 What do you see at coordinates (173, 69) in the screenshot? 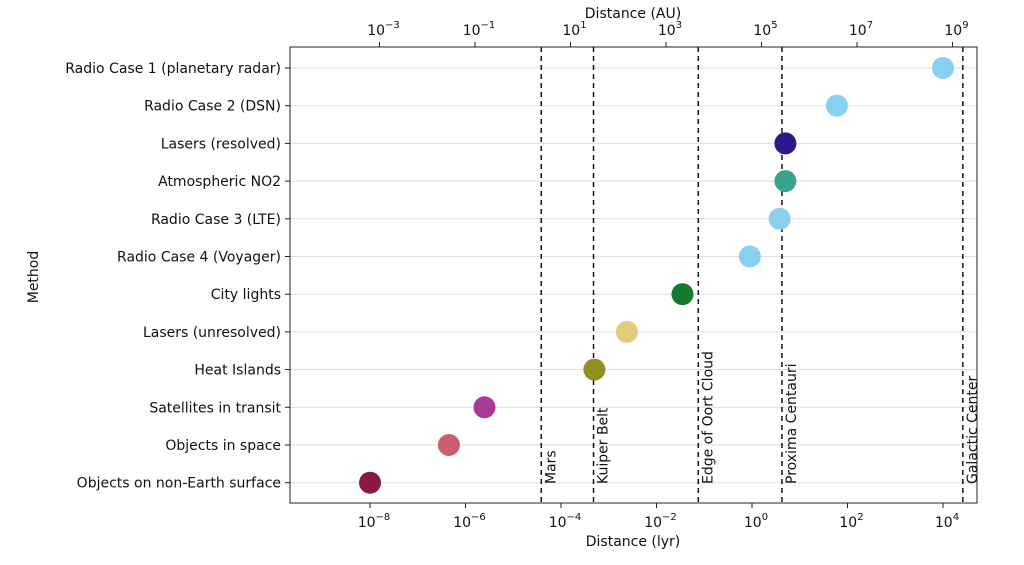
I see `category-label: Radio Case 1 (planetary radar)` at bounding box center [173, 69].